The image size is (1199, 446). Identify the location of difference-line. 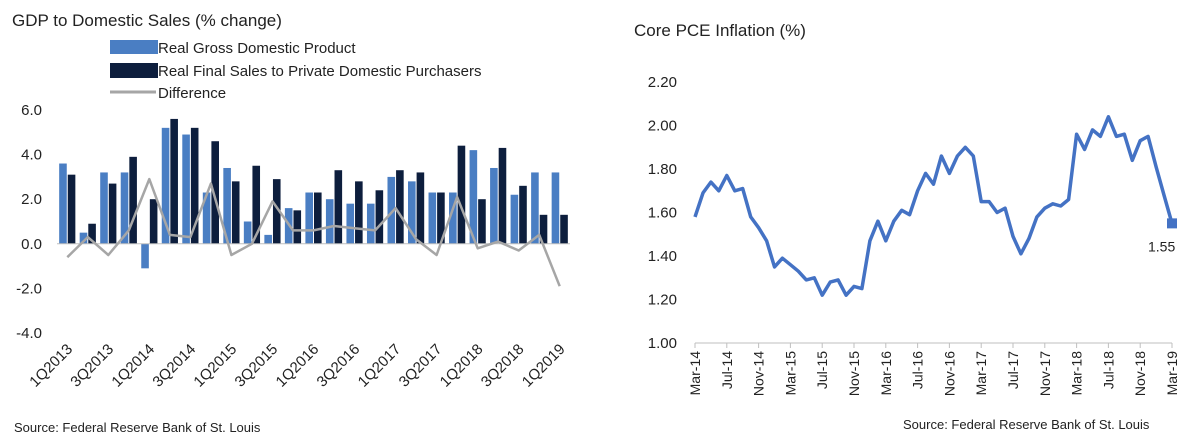
(313, 232).